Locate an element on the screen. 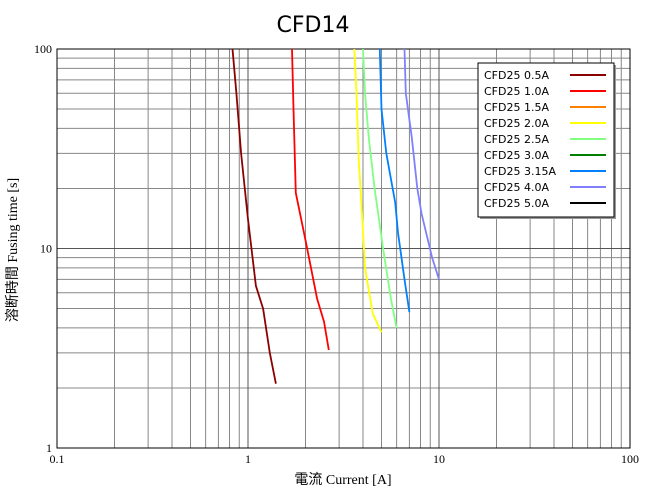 The image size is (657, 497). y-tick-labels: 1 10 100 is located at coordinates (43, 248).